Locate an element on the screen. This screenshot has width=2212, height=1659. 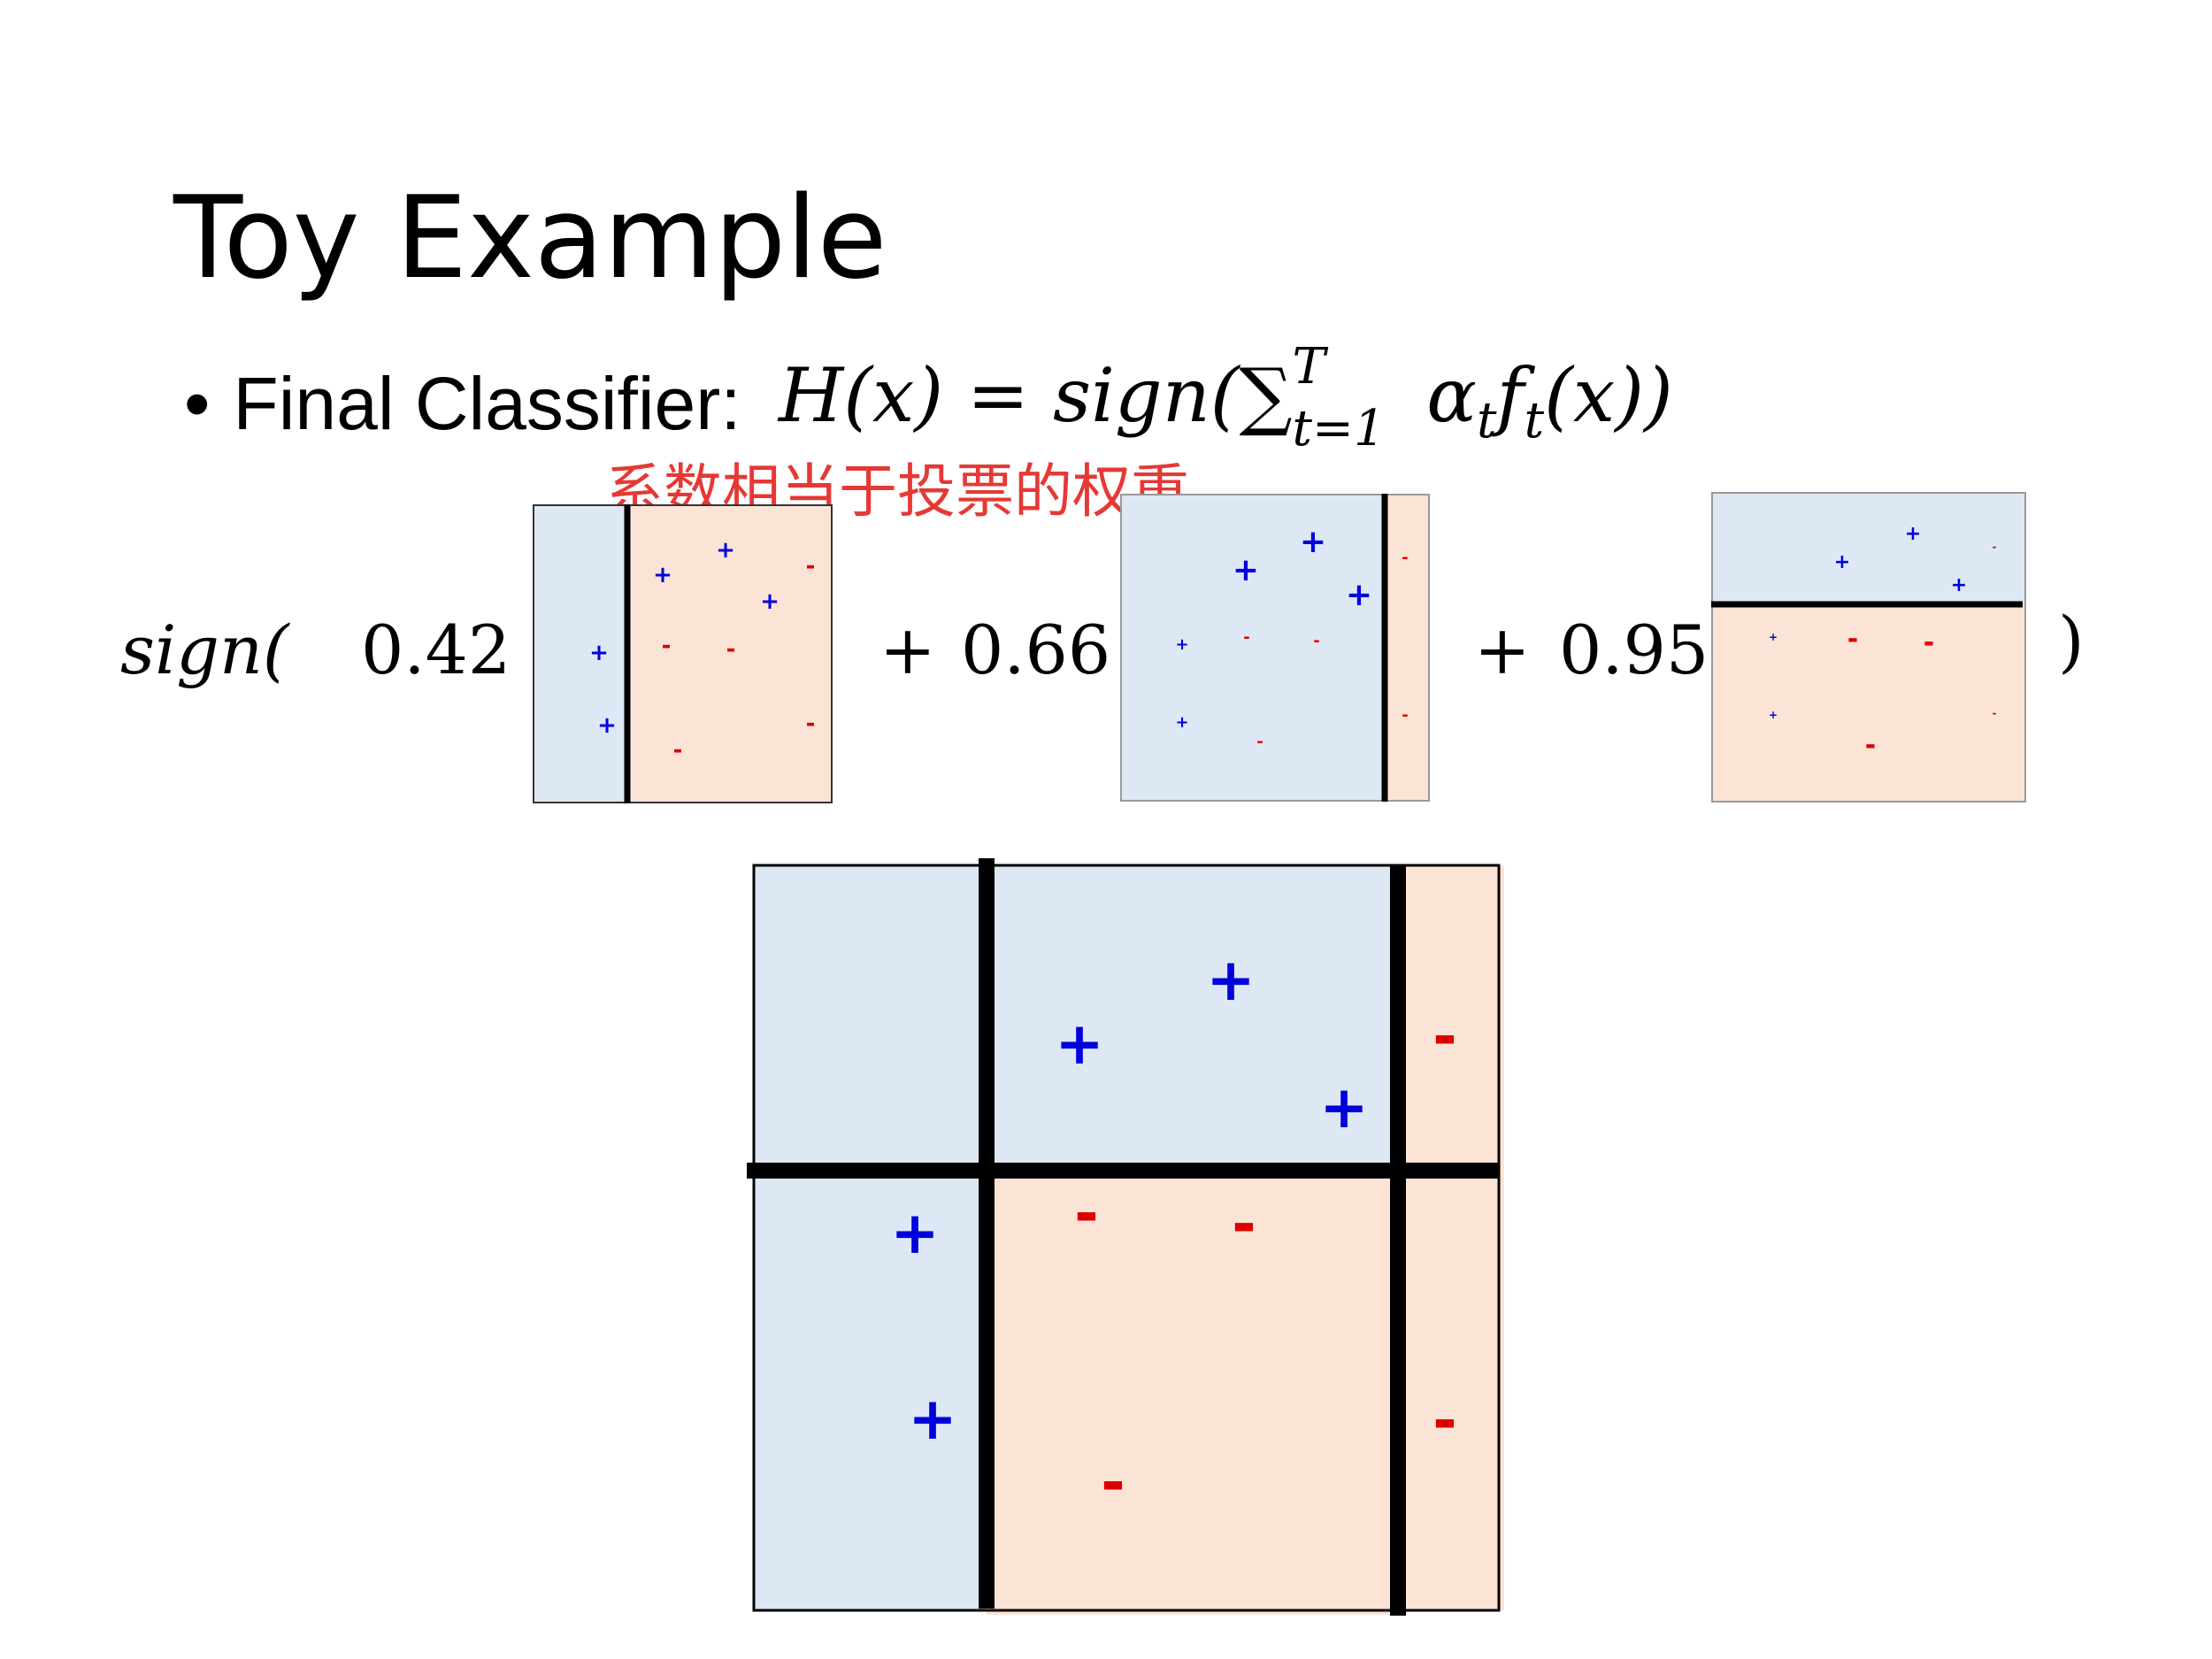
slide-title: Toy Example is located at coordinates (530, 239).